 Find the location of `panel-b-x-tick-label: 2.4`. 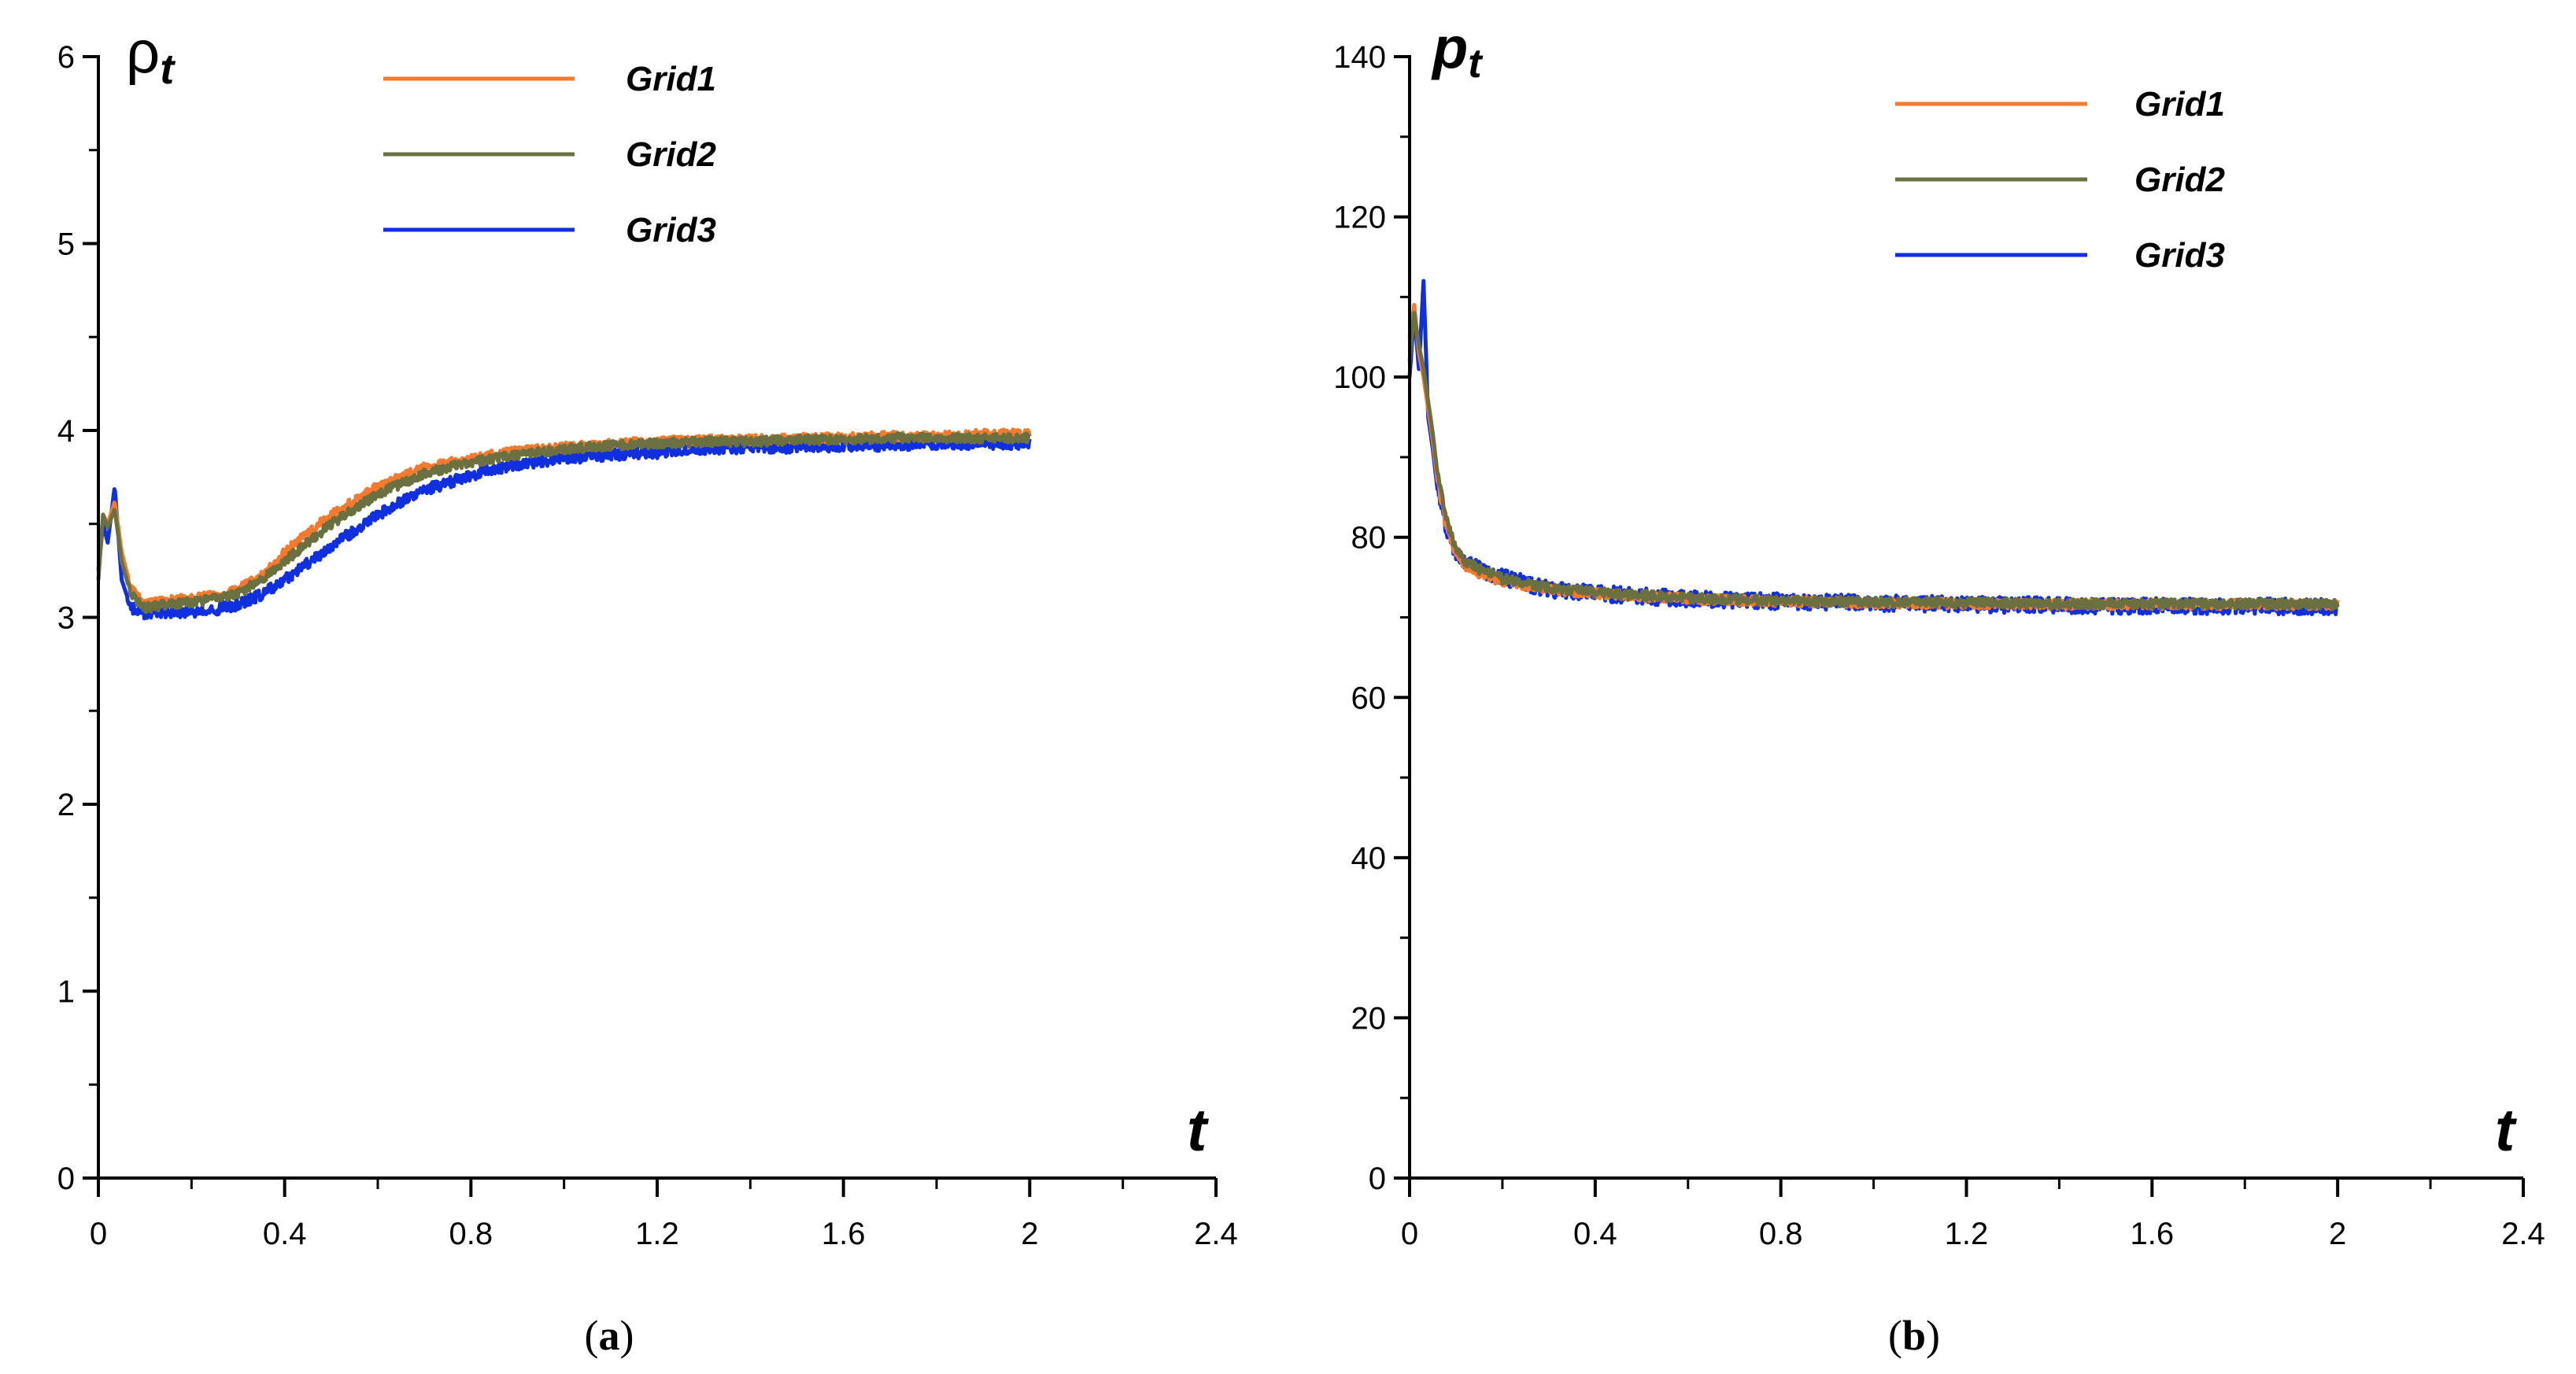

panel-b-x-tick-label: 2.4 is located at coordinates (2523, 1234).